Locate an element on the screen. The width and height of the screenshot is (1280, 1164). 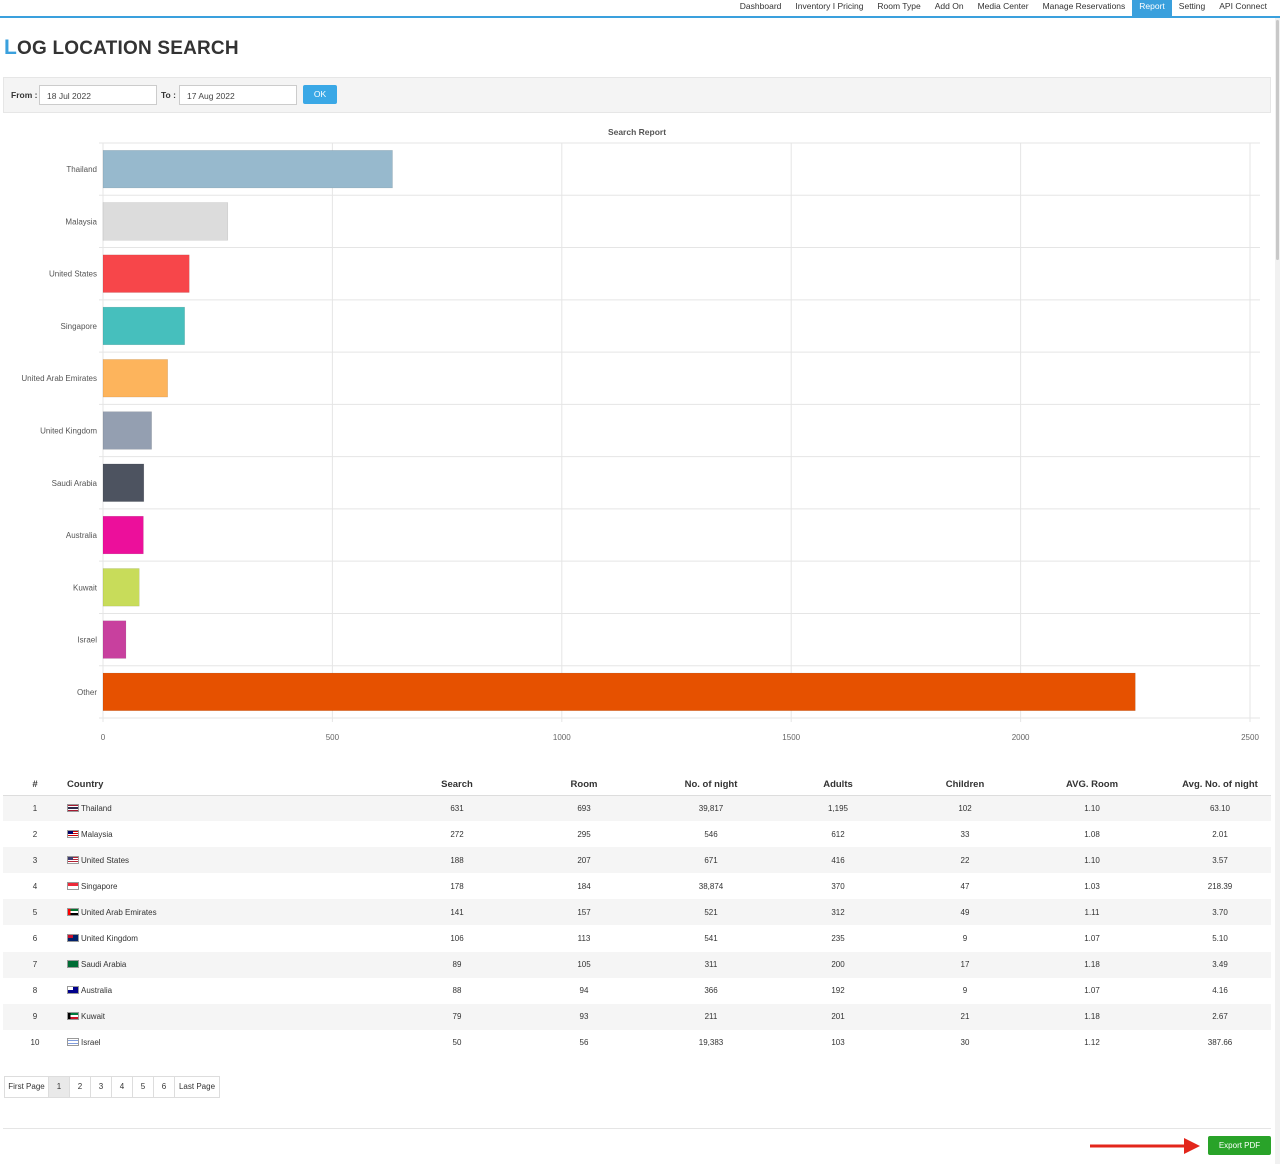
y-category-label: Thailand is located at coordinates (81, 169).